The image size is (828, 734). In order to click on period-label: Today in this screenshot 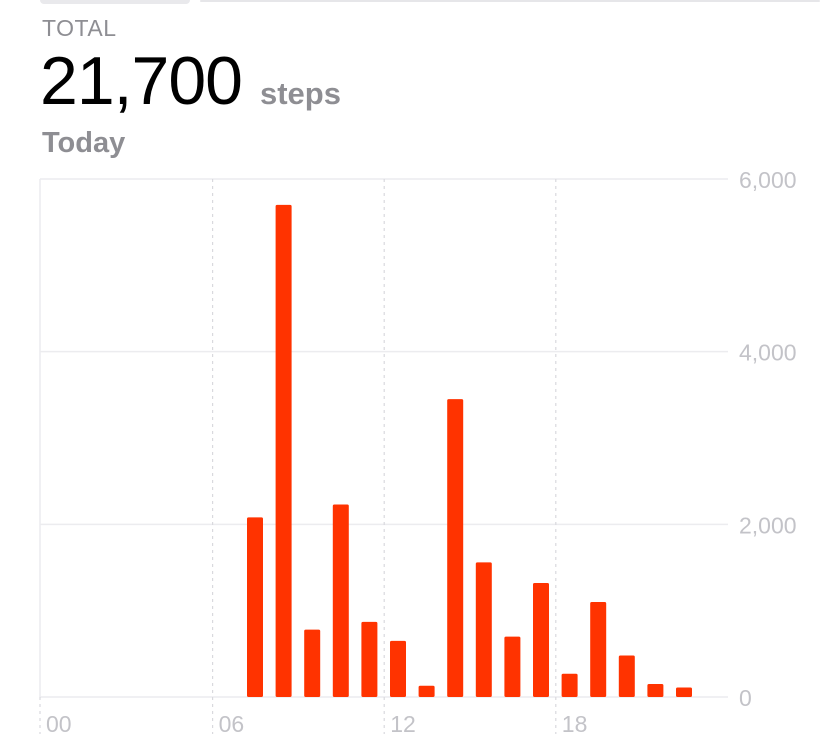, I will do `click(84, 143)`.